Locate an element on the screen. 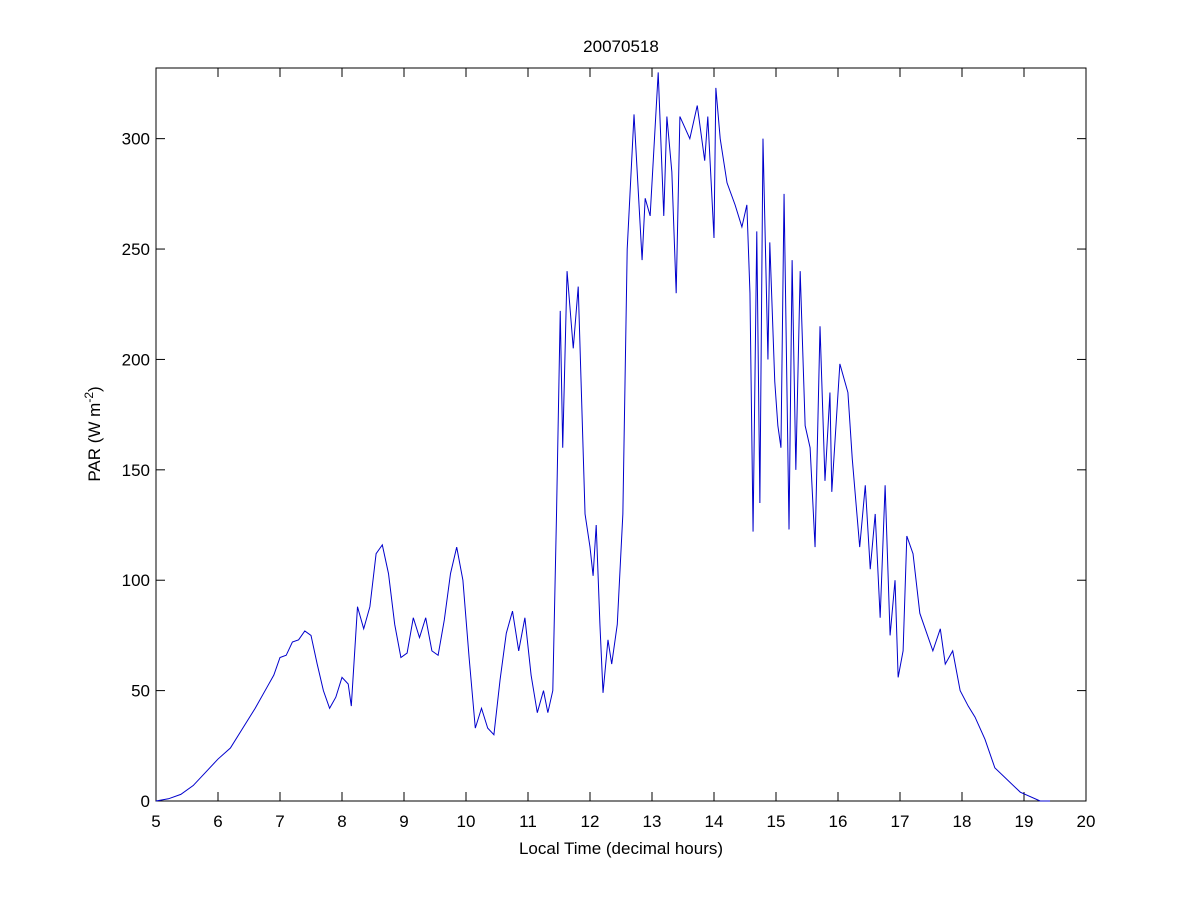 Image resolution: width=1200 pixels, height=900 pixels. x-tick-label: 18 is located at coordinates (962, 821).